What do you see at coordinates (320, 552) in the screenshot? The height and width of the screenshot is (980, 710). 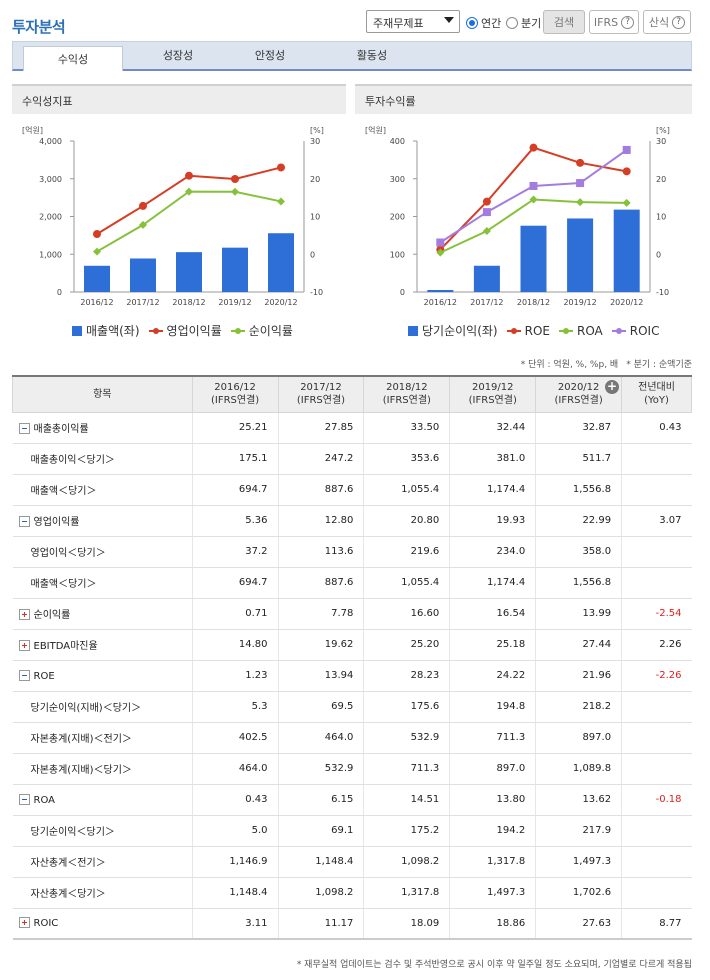 I see `value-cell: 113.6` at bounding box center [320, 552].